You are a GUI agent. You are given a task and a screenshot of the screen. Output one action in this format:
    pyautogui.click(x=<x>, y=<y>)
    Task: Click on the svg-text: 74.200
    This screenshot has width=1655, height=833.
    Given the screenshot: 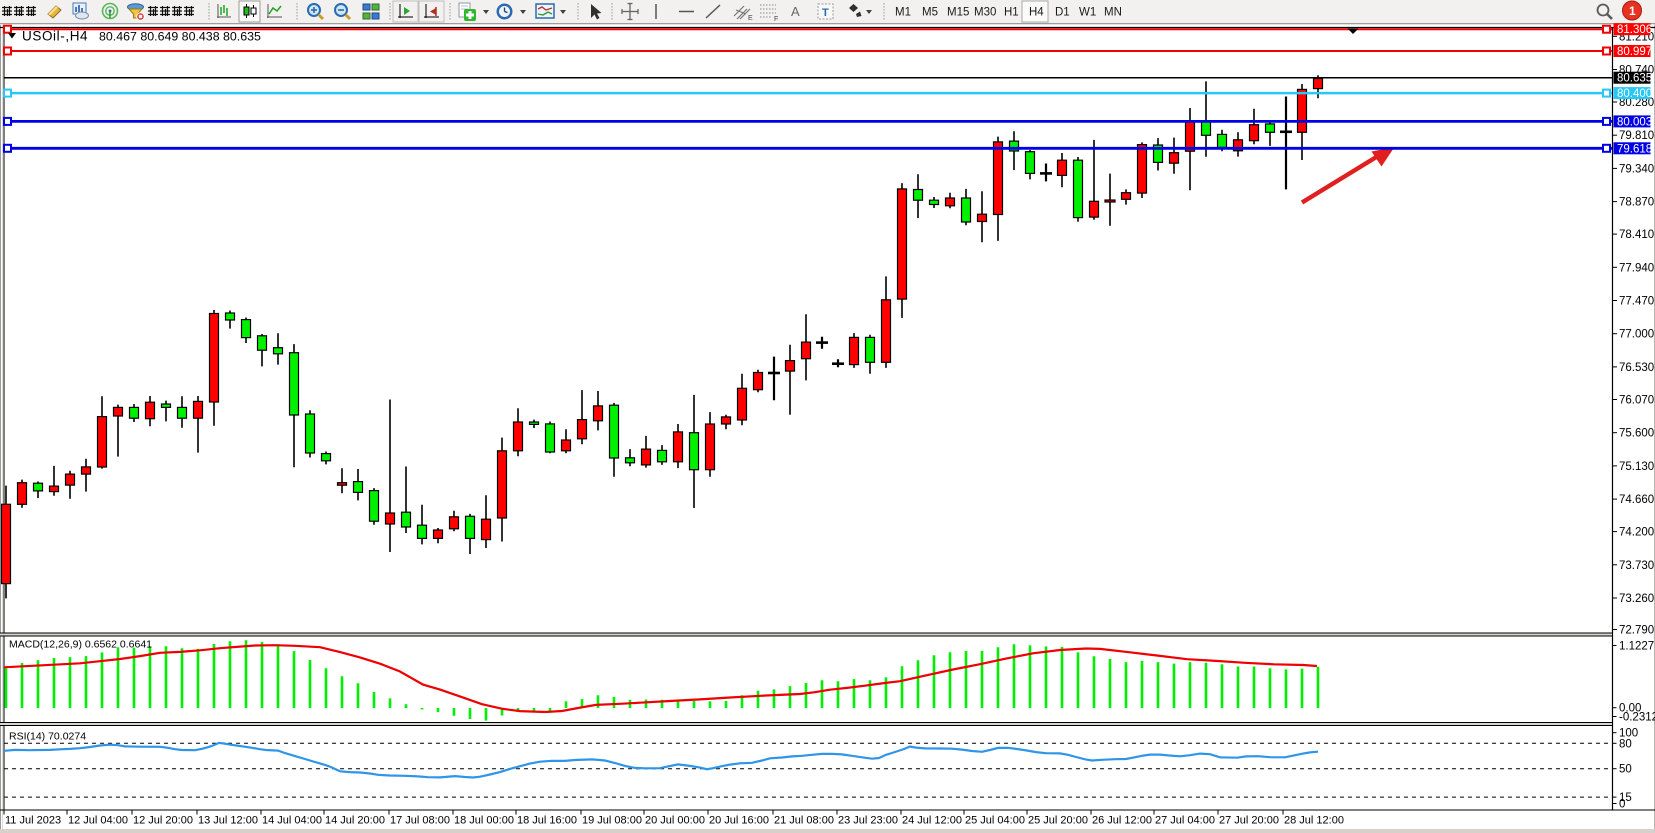 What is the action you would take?
    pyautogui.click(x=1636, y=533)
    